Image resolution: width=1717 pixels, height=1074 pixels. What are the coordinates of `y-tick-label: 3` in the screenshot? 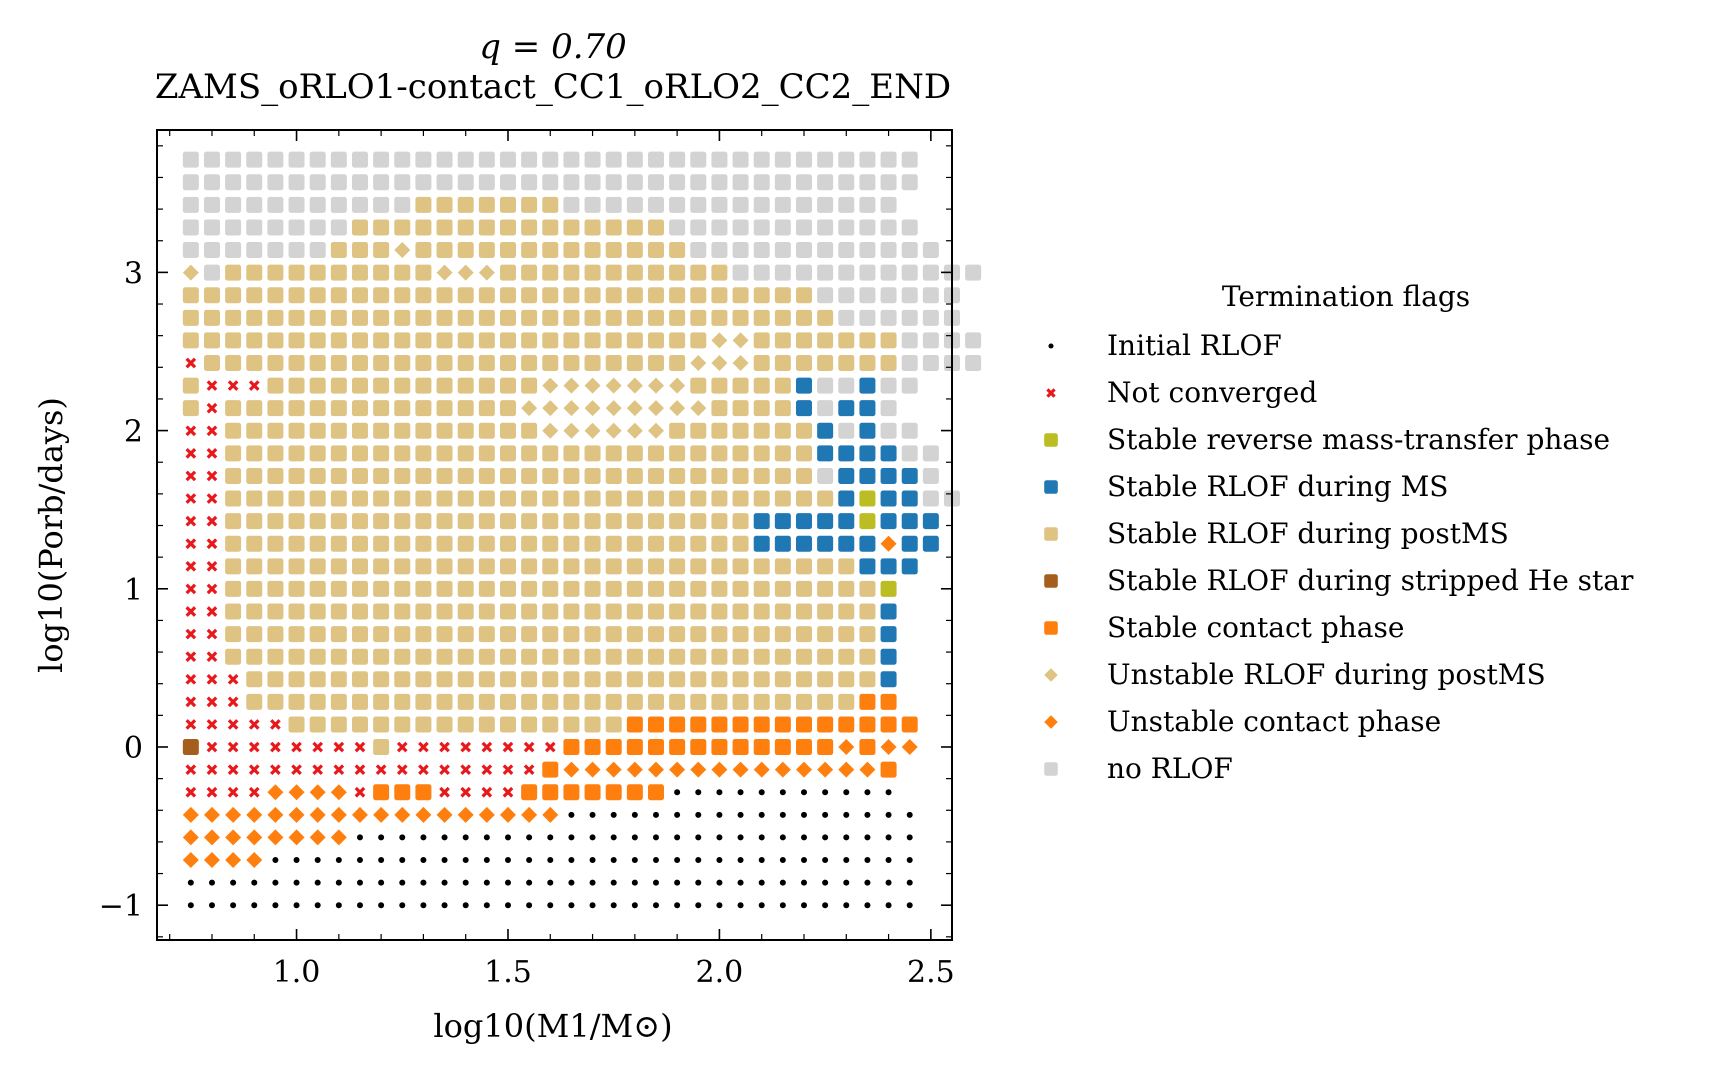 It's located at (133, 273).